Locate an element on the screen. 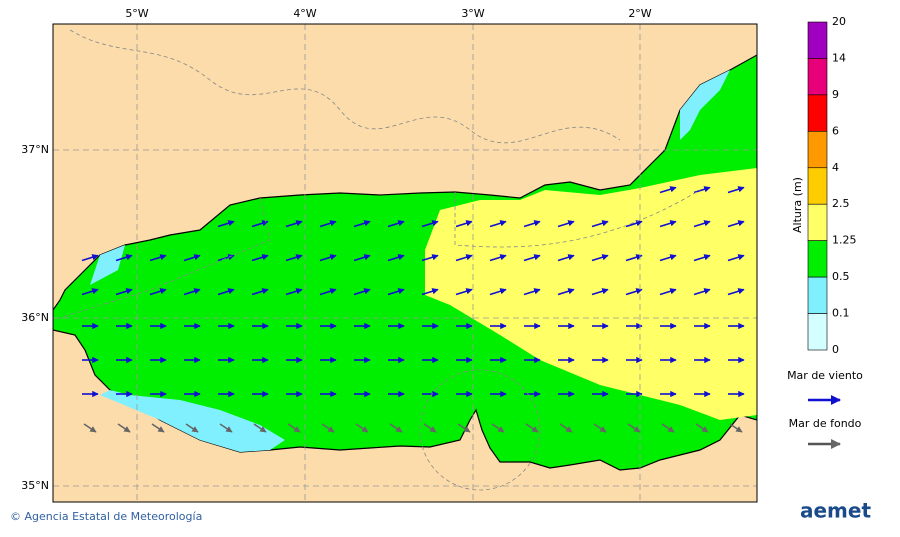  colorbar-label: 0.5 is located at coordinates (841, 276).